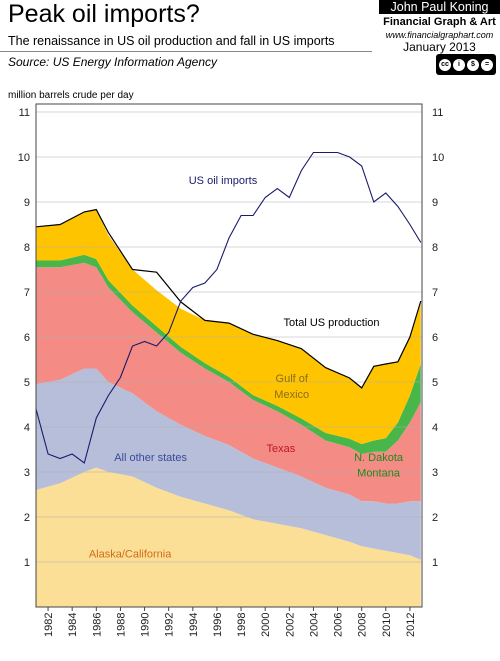 The width and height of the screenshot is (500, 661). What do you see at coordinates (121, 625) in the screenshot?
I see `x-tick-label-1988: 1988` at bounding box center [121, 625].